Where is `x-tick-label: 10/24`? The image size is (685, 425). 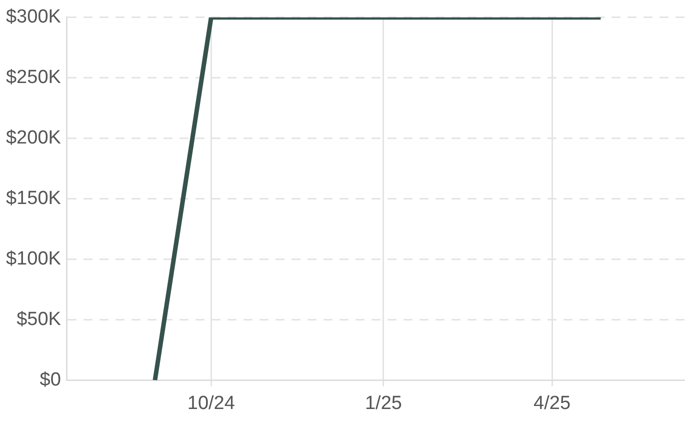 x-tick-label: 10/24 is located at coordinates (211, 403).